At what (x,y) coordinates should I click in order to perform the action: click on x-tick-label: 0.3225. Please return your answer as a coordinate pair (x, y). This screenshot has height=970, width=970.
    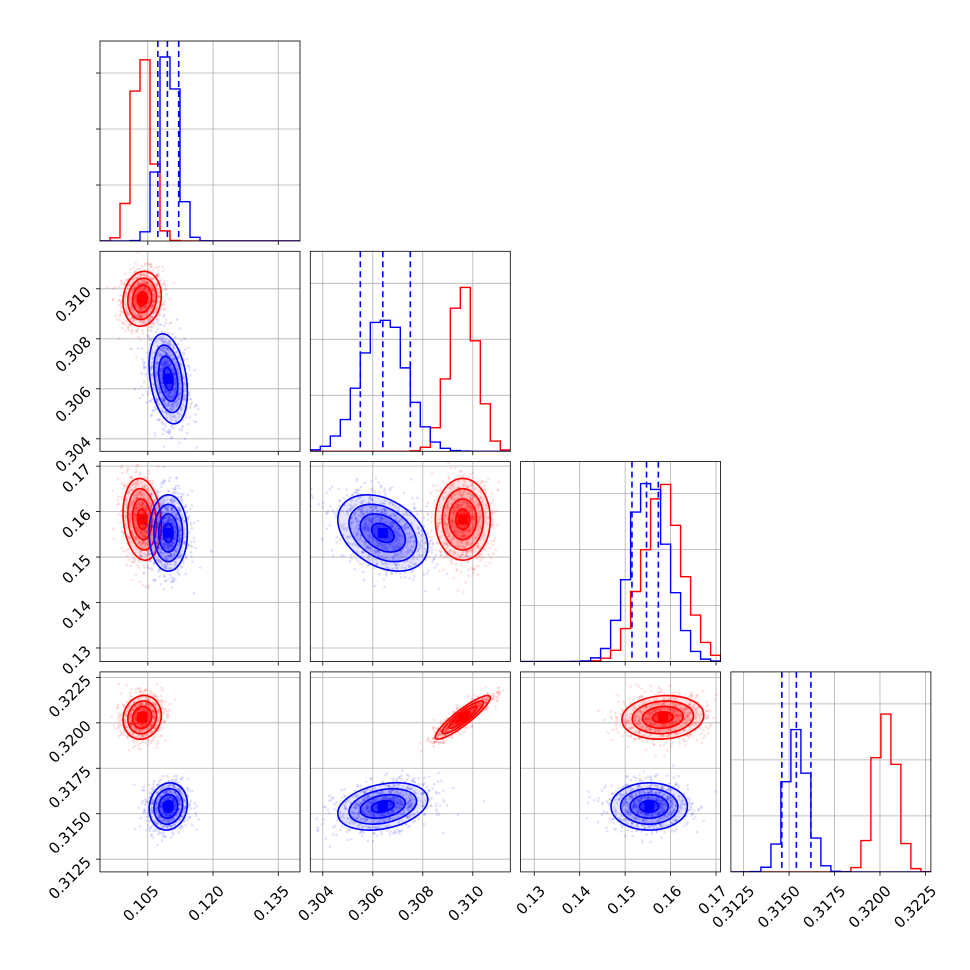
    Looking at the image, I should click on (915, 907).